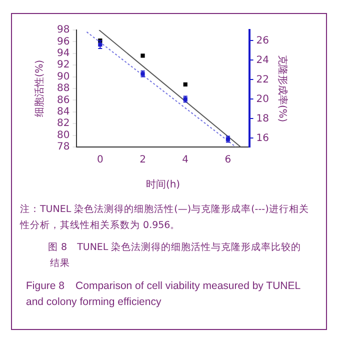 Image resolution: width=348 pixels, height=339 pixels. I want to click on y2-tick-label: 20, so click(263, 99).